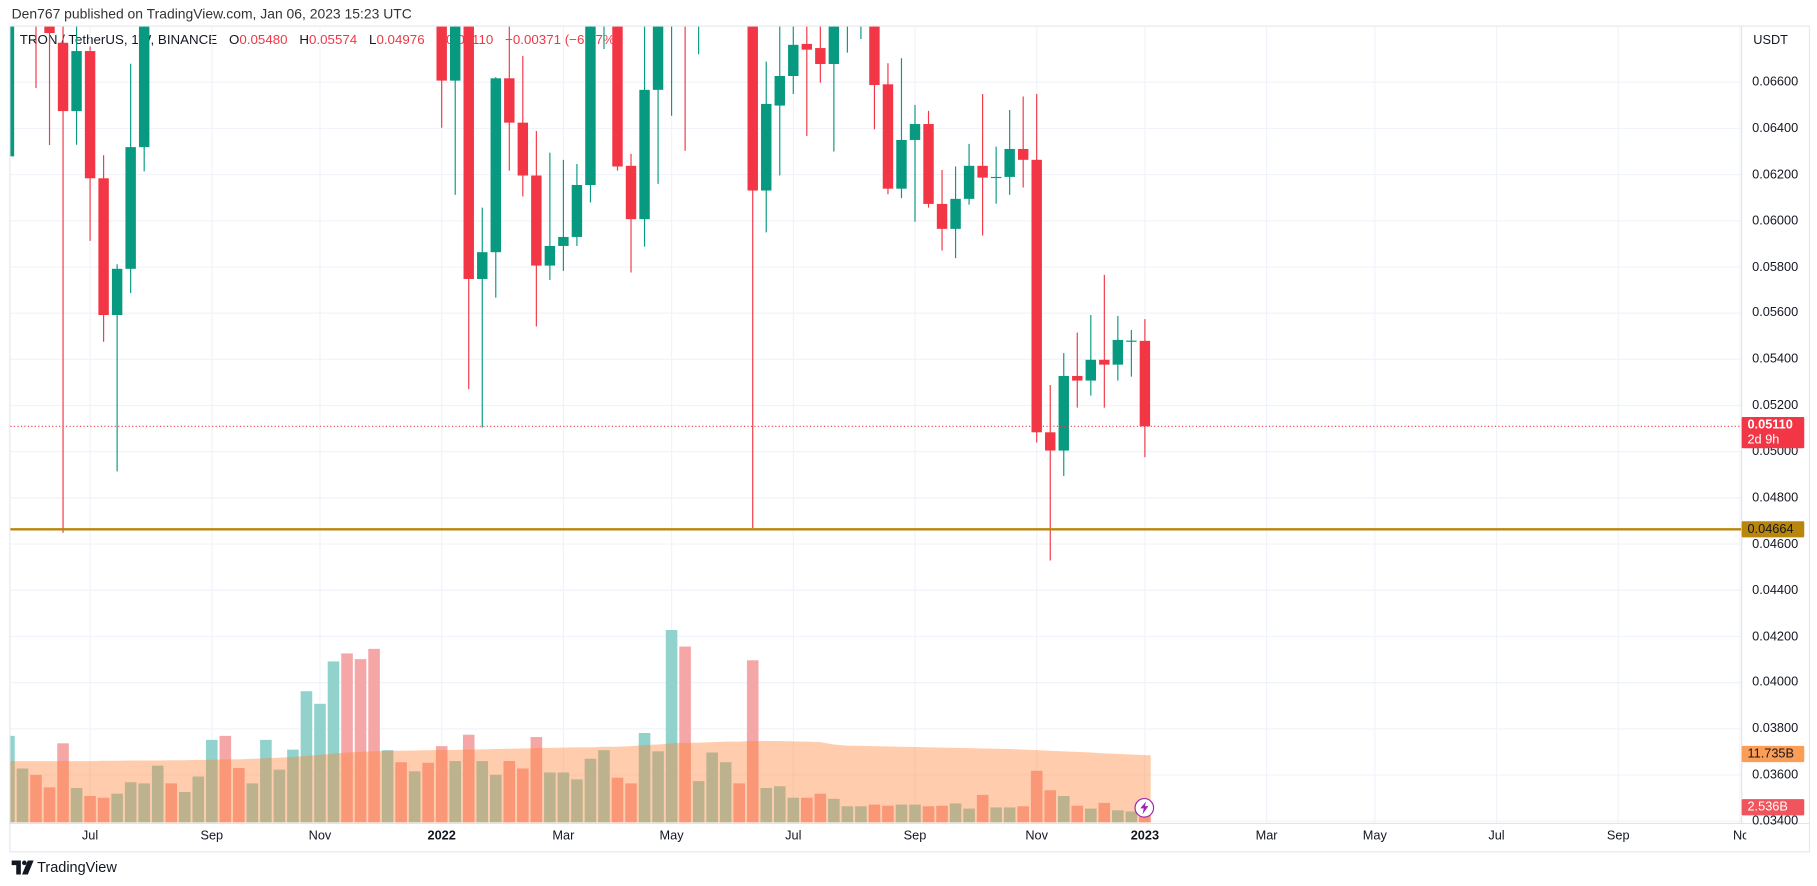 This screenshot has width=1817, height=886. Describe the element at coordinates (333, 40) in the screenshot. I see `high-value: 0.05574` at that location.